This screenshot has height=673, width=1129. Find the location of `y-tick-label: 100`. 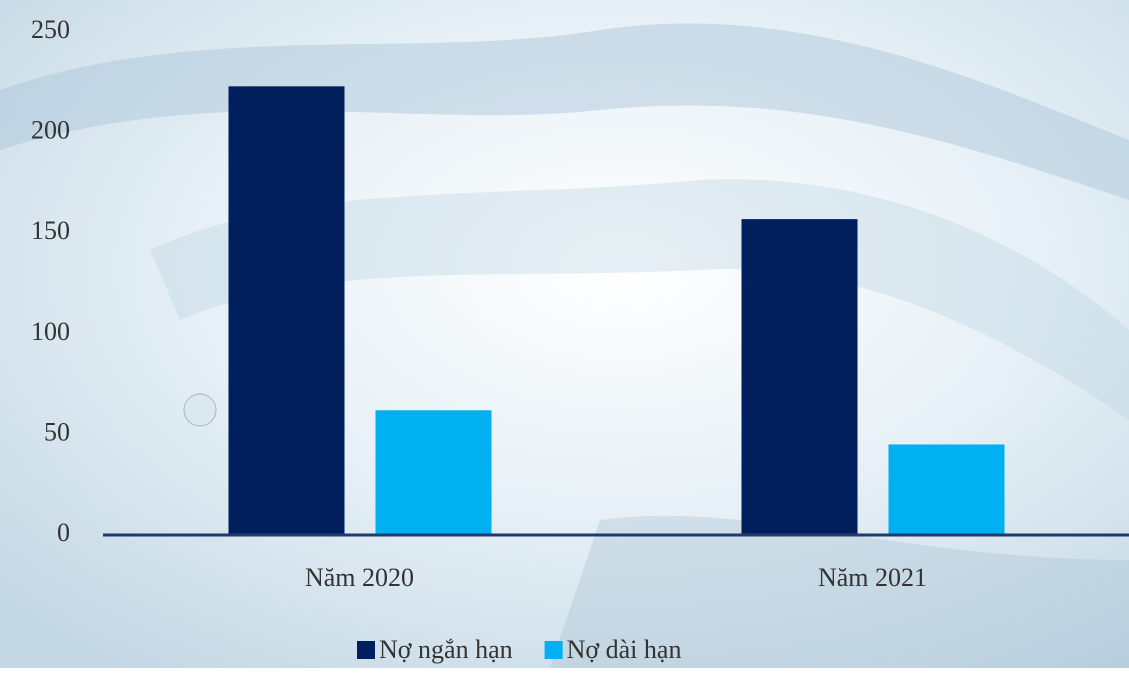

y-tick-label: 100 is located at coordinates (50, 331).